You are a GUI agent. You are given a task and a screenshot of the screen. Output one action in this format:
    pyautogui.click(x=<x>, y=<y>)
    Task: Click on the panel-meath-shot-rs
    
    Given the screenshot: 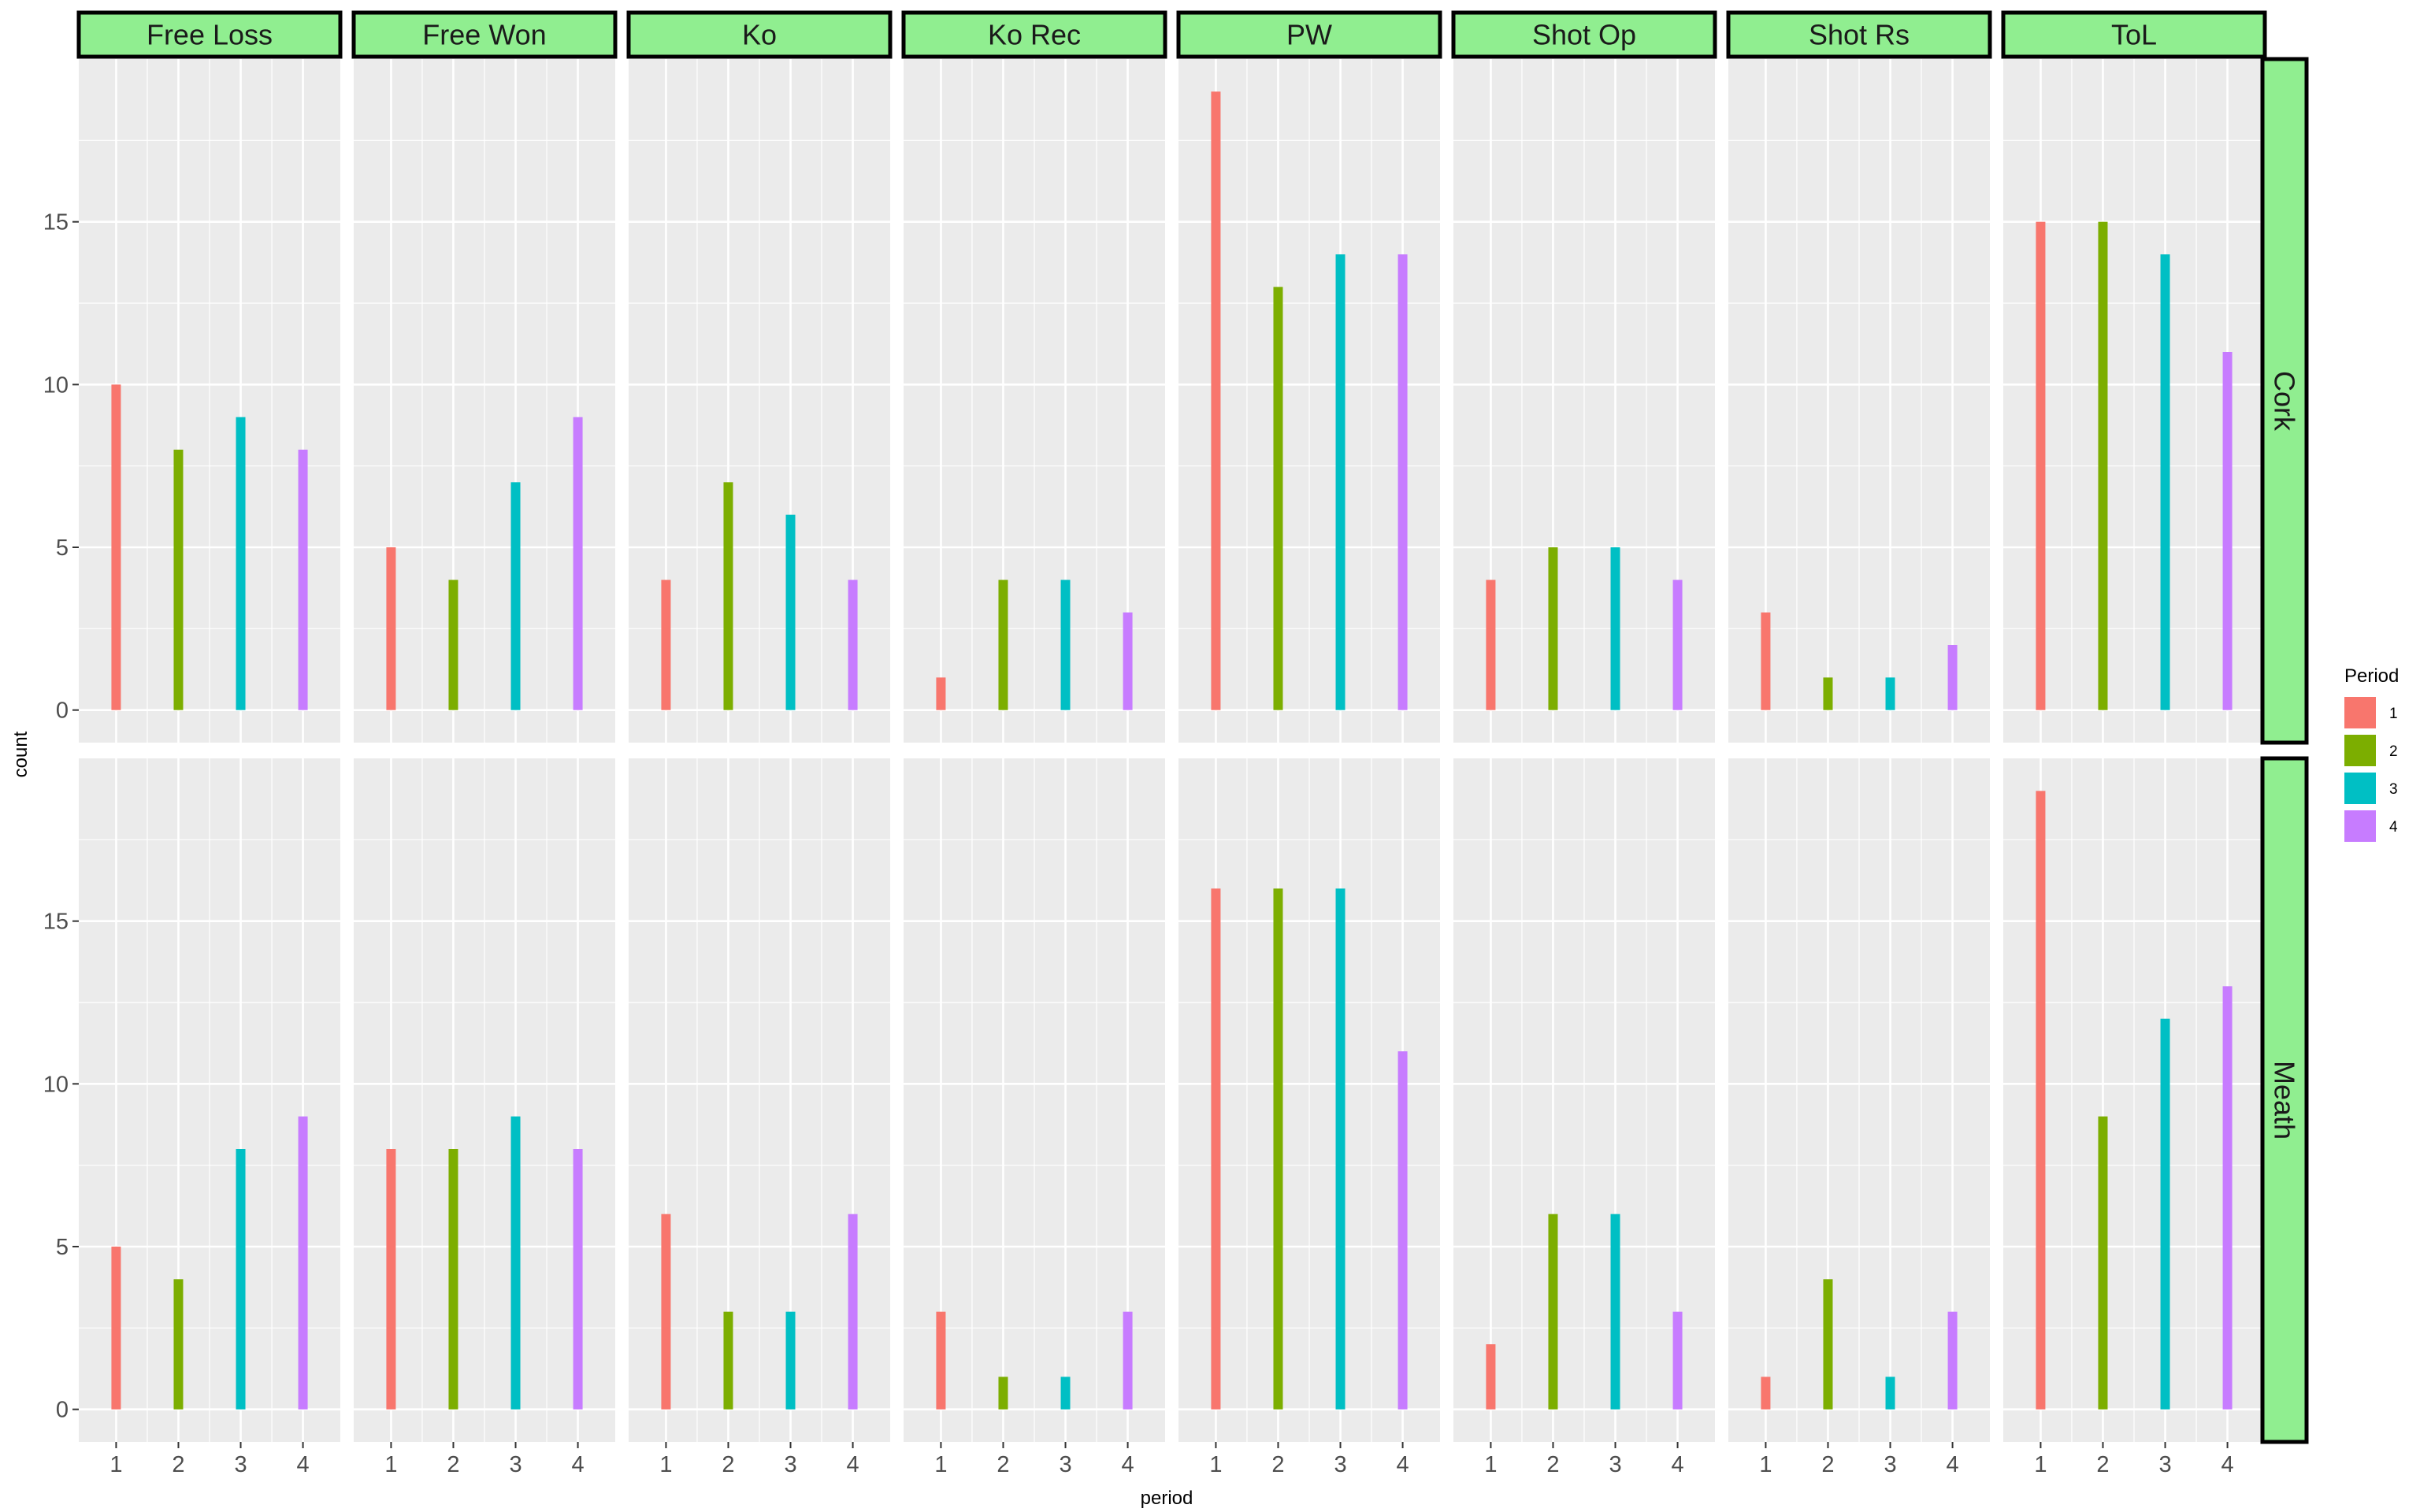 What is the action you would take?
    pyautogui.click(x=1859, y=1100)
    